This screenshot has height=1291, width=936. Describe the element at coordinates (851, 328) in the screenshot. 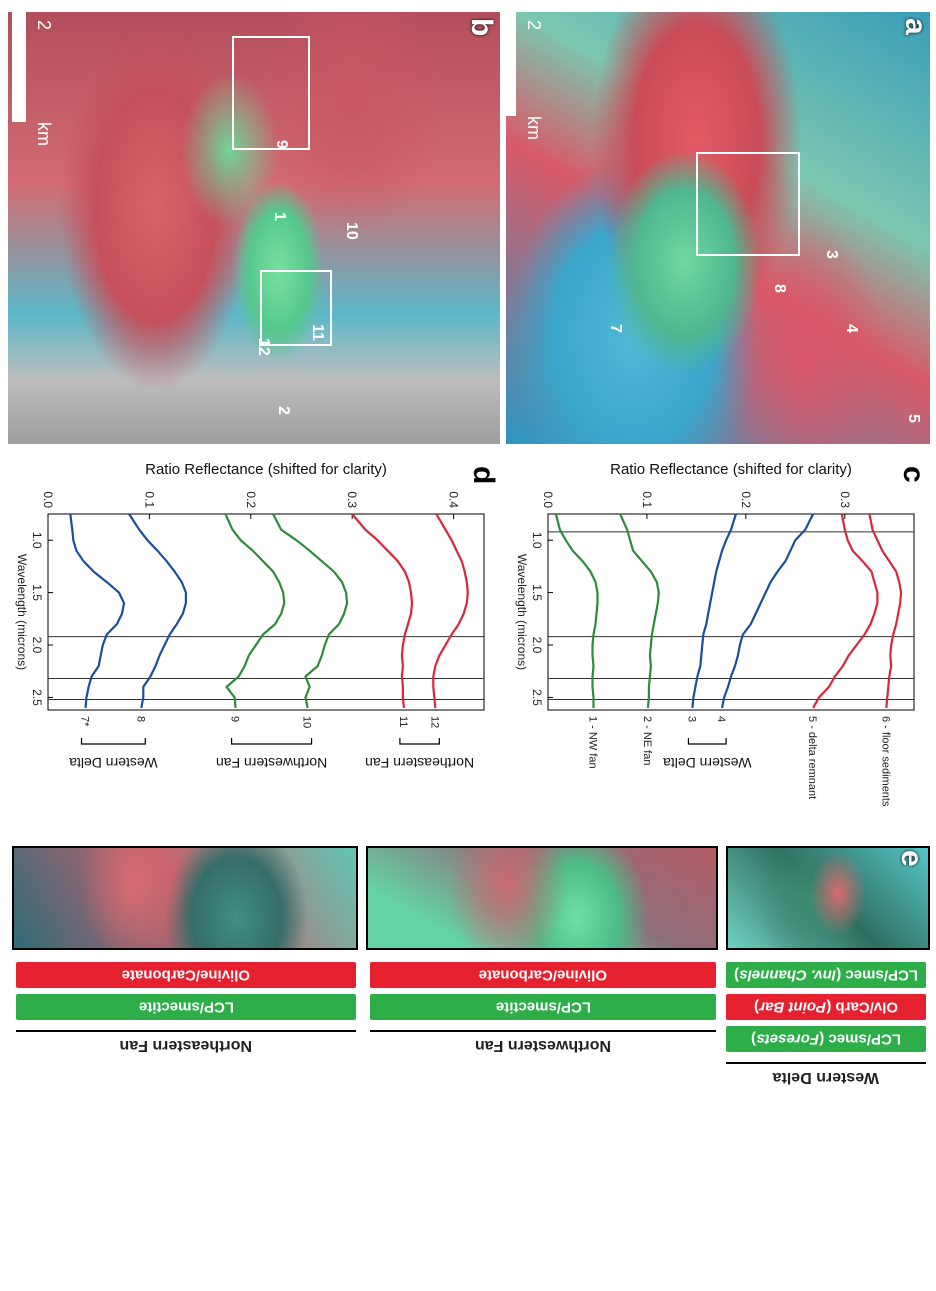

I see `marker-4: 4` at that location.